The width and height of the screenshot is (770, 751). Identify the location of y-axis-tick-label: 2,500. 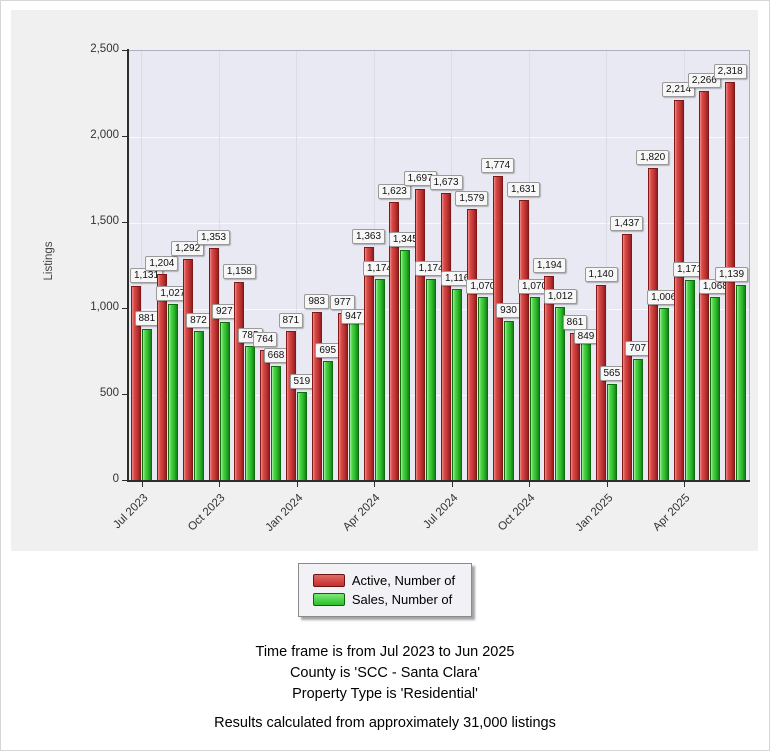
(104, 49).